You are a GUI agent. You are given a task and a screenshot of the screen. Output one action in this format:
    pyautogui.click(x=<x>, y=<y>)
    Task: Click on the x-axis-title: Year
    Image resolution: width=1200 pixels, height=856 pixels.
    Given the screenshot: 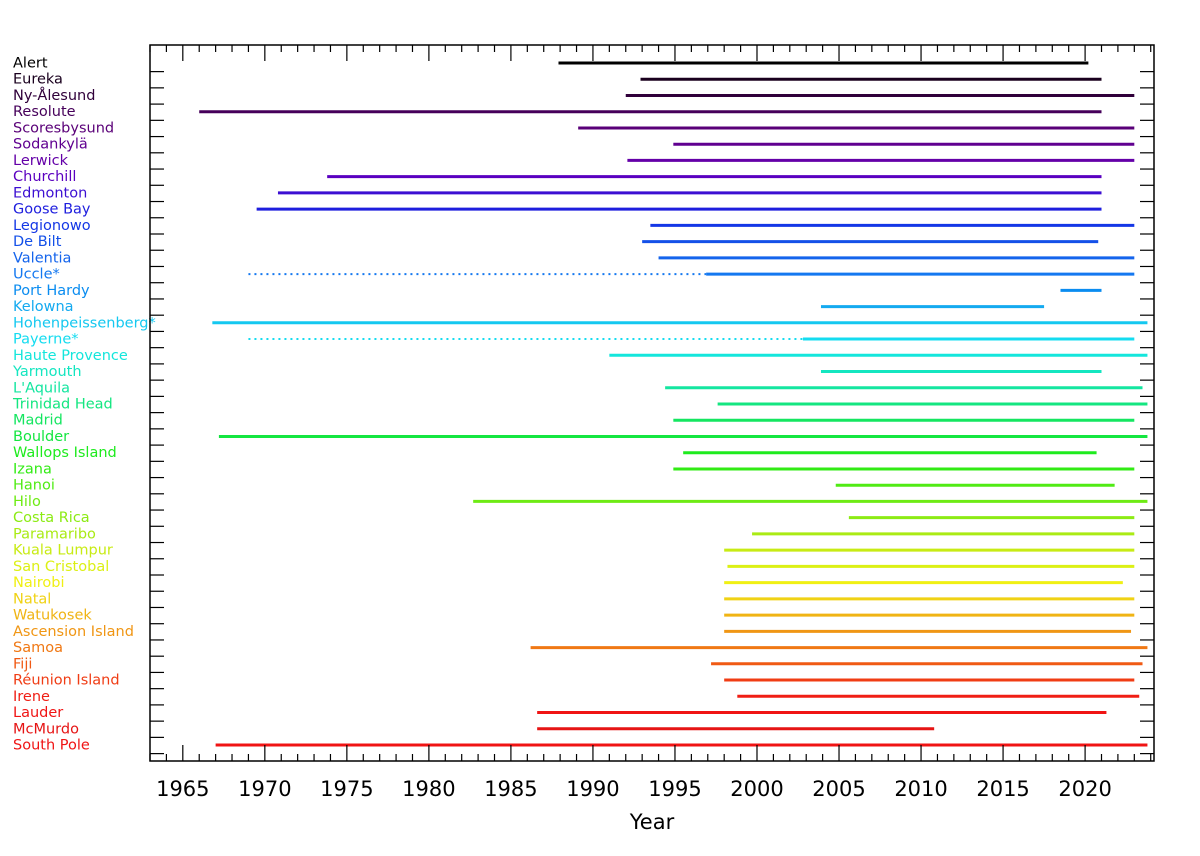 What is the action you would take?
    pyautogui.click(x=652, y=822)
    